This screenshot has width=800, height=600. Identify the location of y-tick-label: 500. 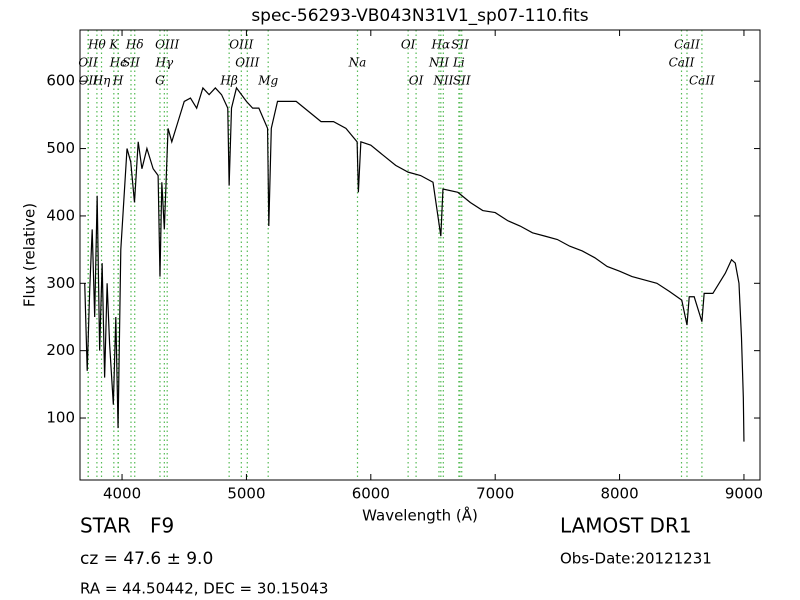
(60, 148).